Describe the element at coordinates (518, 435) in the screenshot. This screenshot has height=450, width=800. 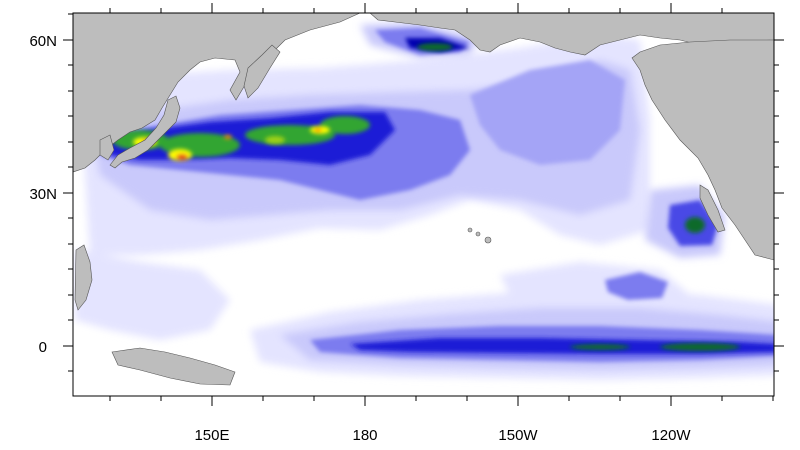
I see `x-label-150w: 150W` at that location.